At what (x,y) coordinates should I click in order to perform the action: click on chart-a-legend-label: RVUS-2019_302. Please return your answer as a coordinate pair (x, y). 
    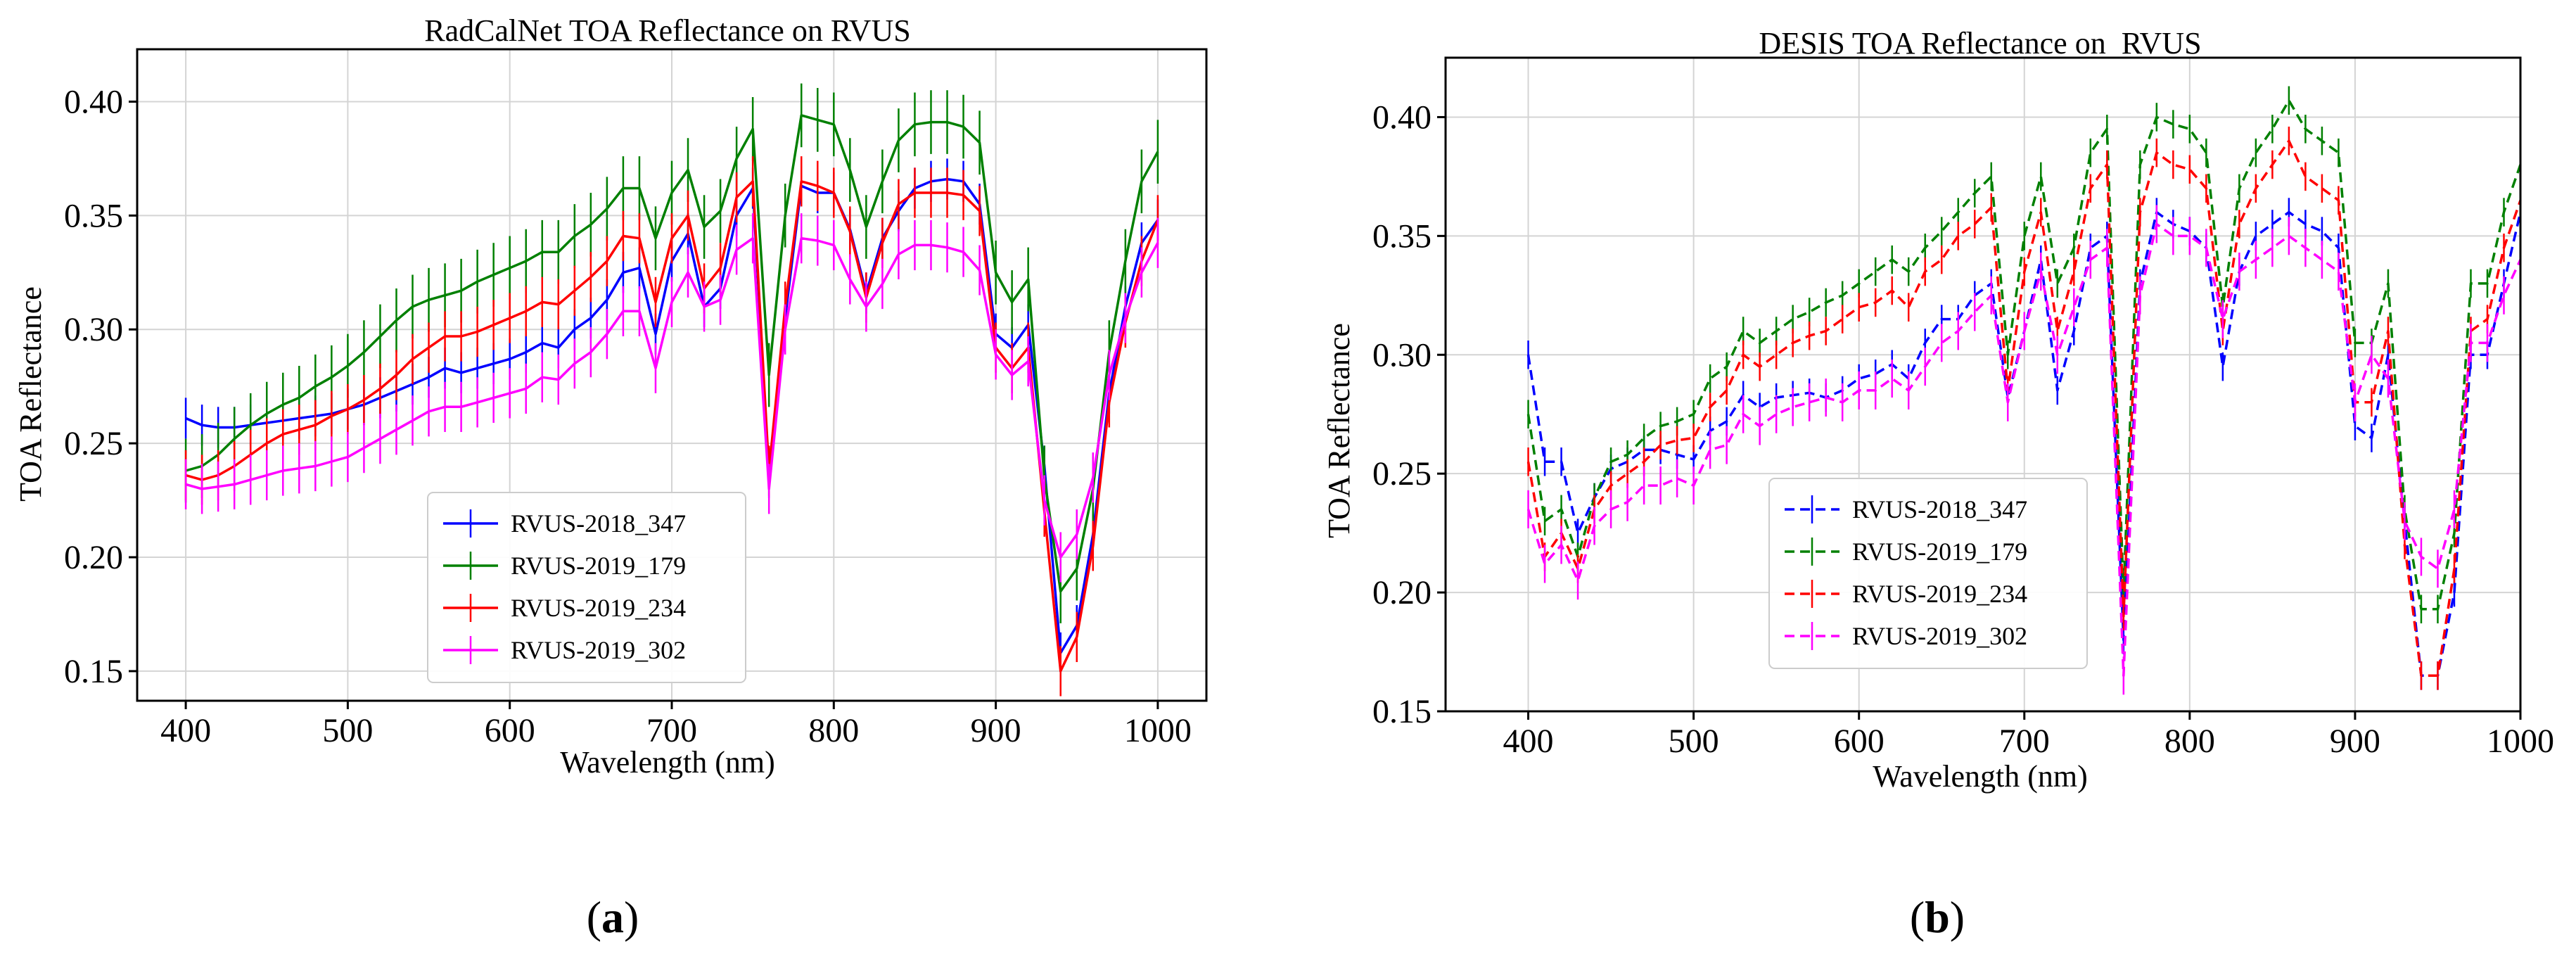
    Looking at the image, I should click on (598, 650).